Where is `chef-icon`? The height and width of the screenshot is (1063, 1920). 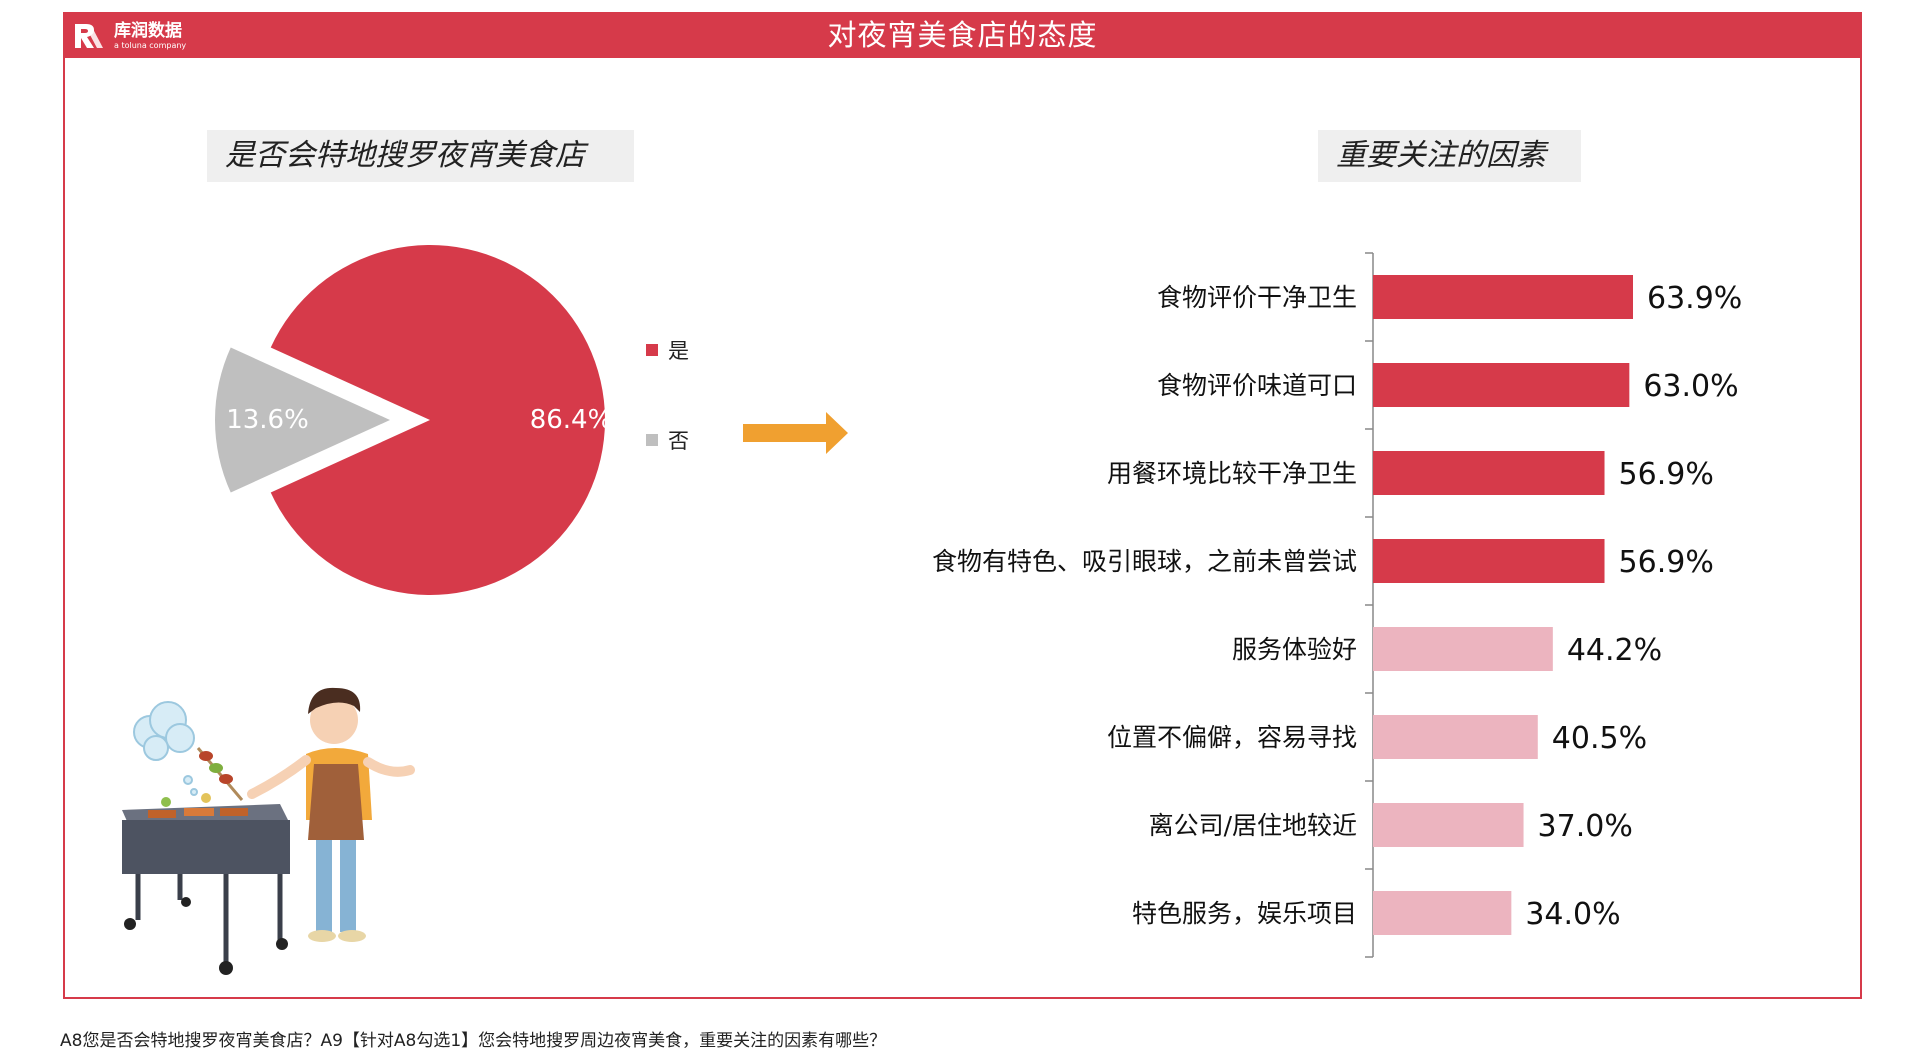 chef-icon is located at coordinates (331, 814).